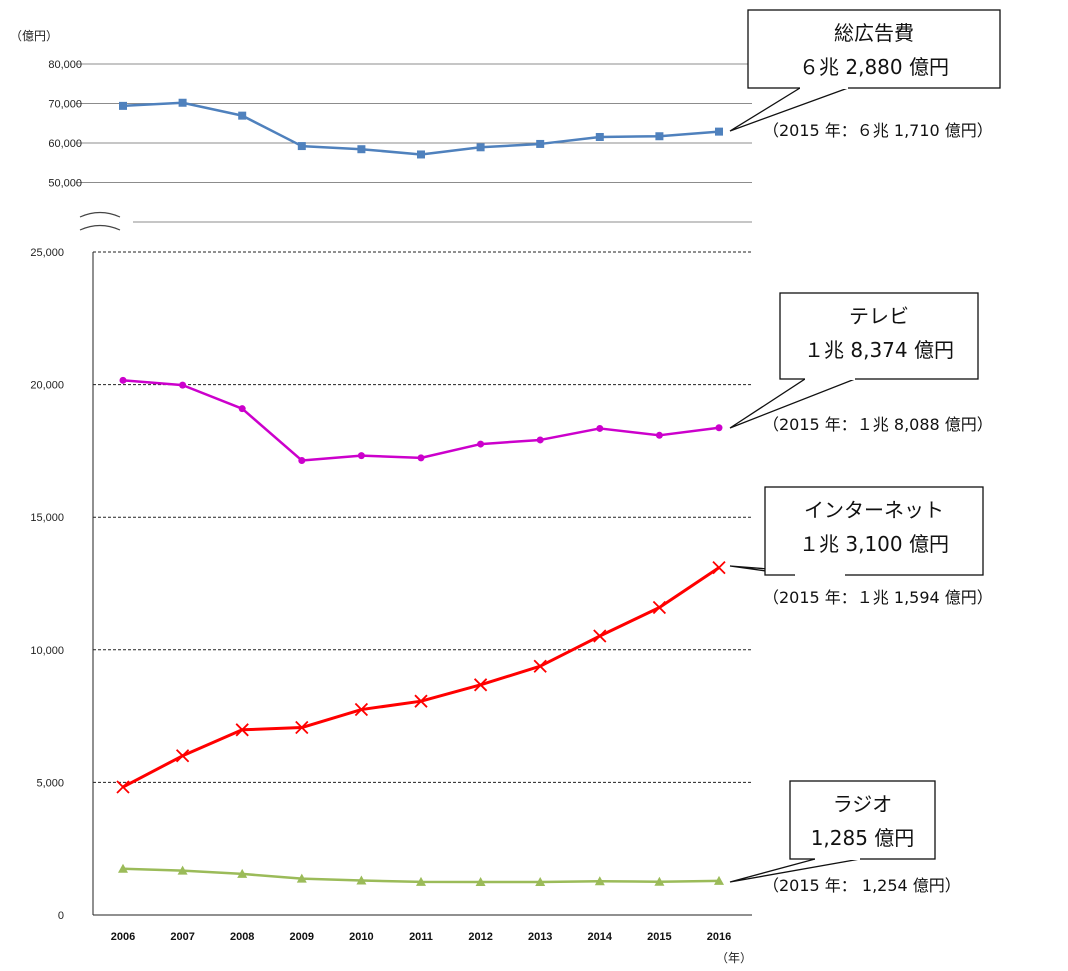  I want to click on x-tick-label: 2010, so click(361, 937).